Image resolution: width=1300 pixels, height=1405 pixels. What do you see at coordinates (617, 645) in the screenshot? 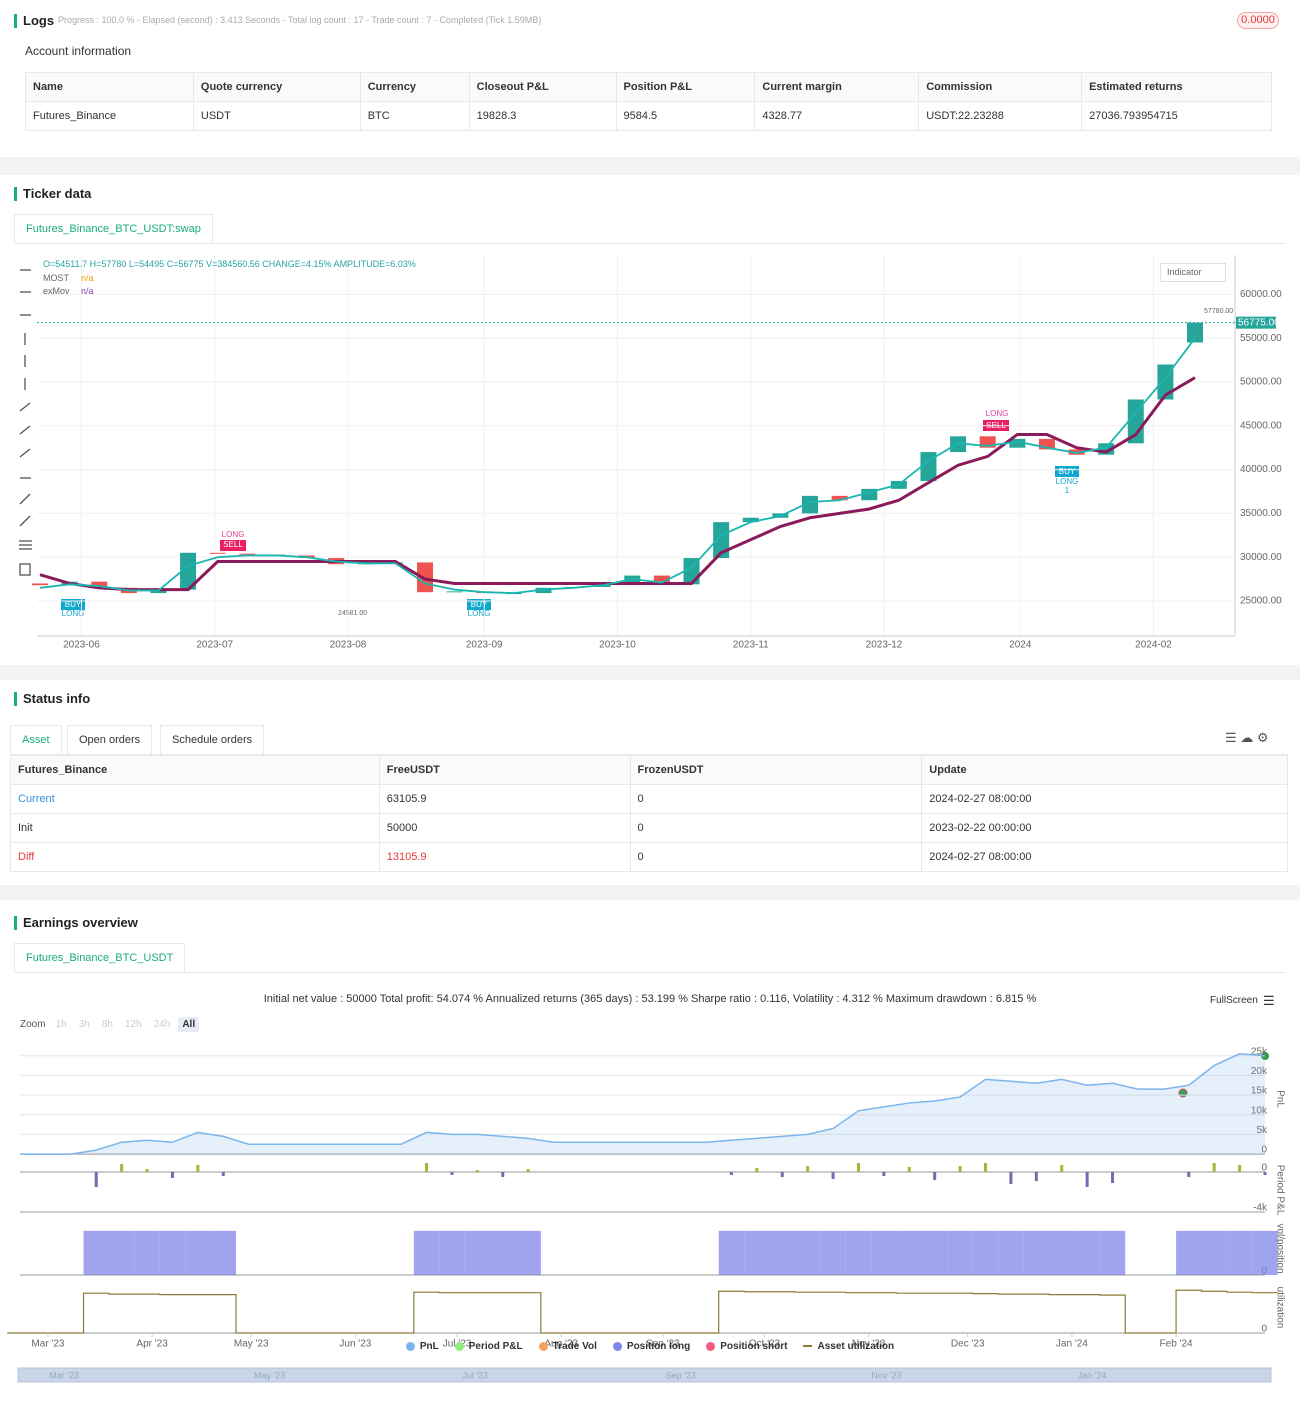
I see `x-tick-label: 2023-10` at bounding box center [617, 645].